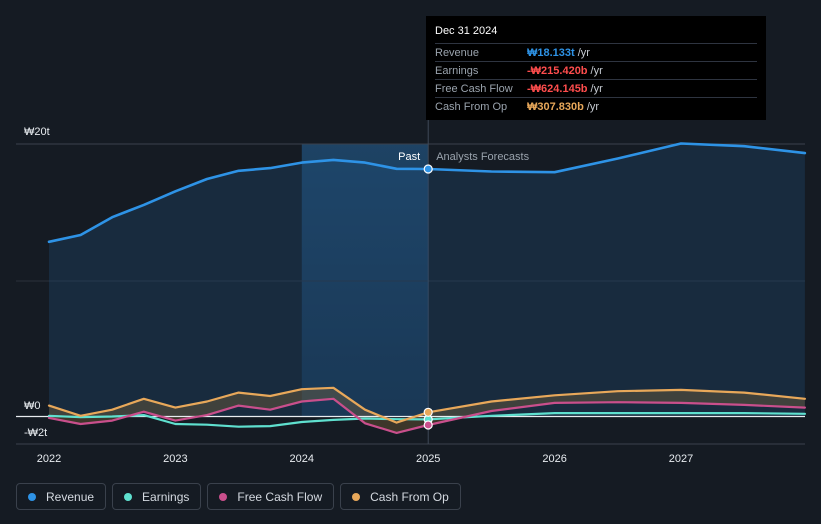  I want to click on y-tick-label: ₩20t, so click(37, 132).